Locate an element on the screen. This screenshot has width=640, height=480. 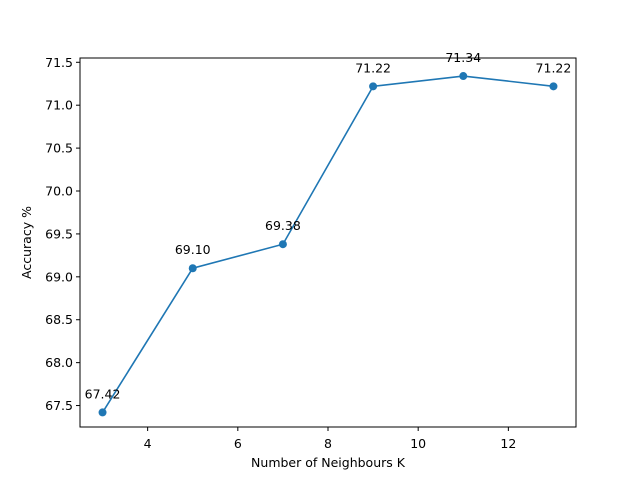
y-tick-label: 69.0 is located at coordinates (59, 276).